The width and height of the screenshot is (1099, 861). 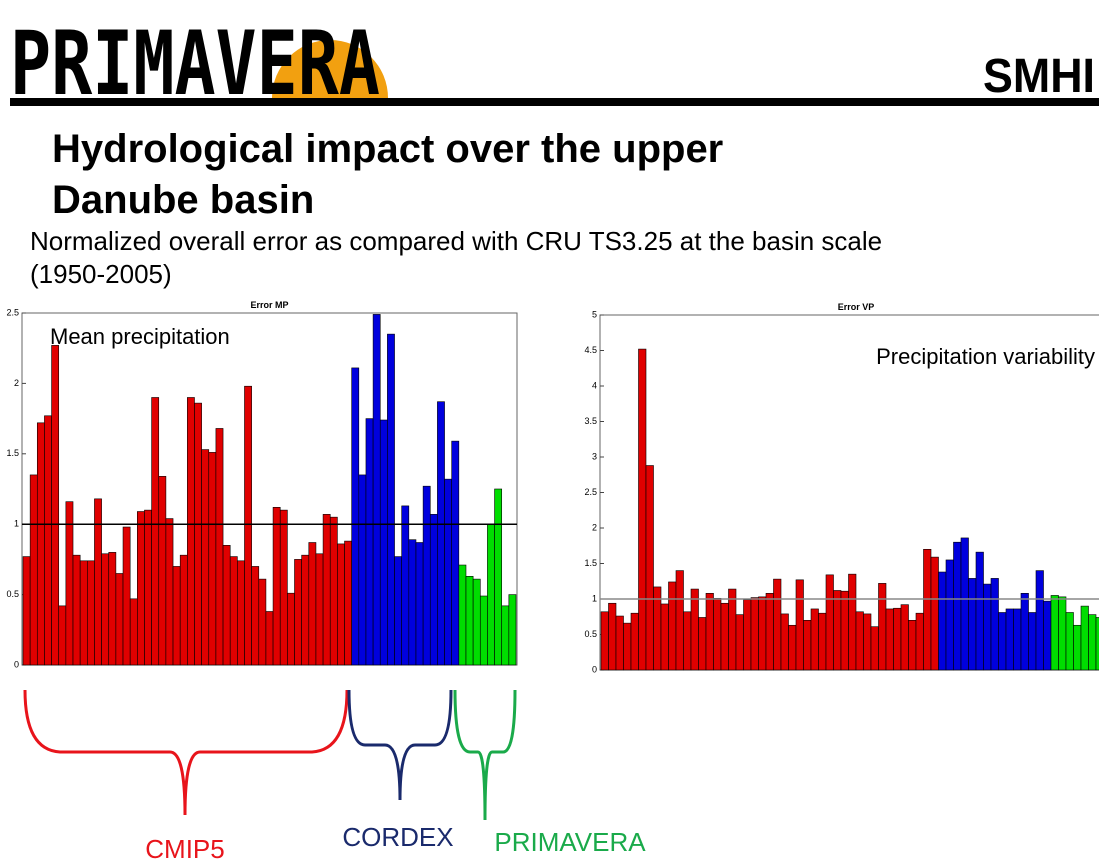 What do you see at coordinates (269, 305) in the screenshot?
I see `chart-title: Error MP` at bounding box center [269, 305].